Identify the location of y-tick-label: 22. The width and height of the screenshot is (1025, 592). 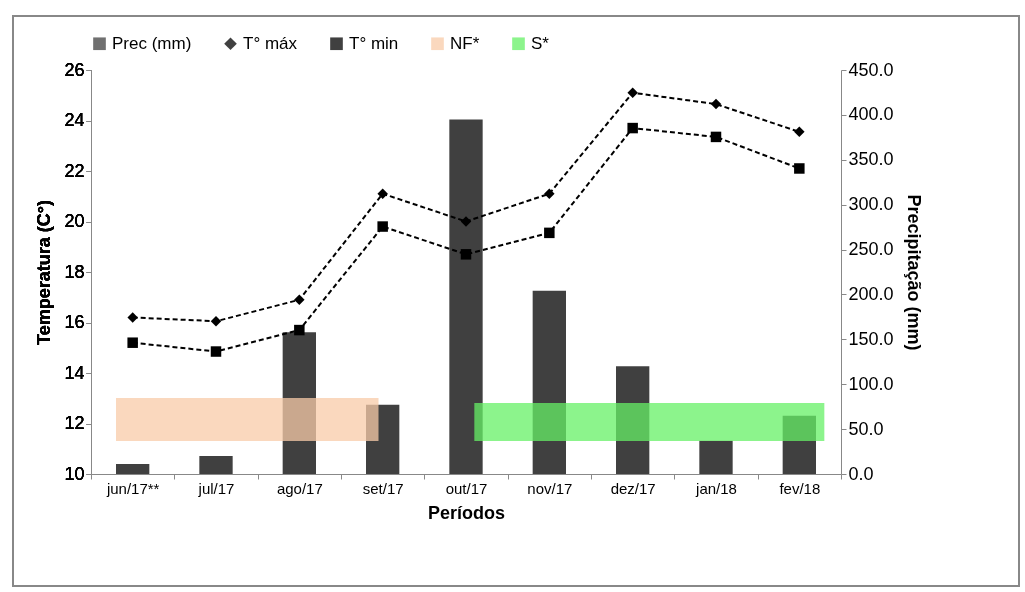
(74, 170).